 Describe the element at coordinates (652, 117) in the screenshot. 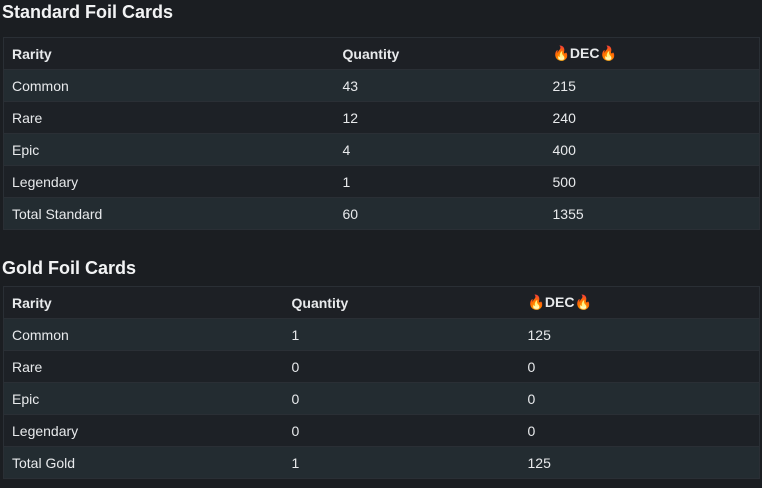

I see `table-cell: 240` at that location.